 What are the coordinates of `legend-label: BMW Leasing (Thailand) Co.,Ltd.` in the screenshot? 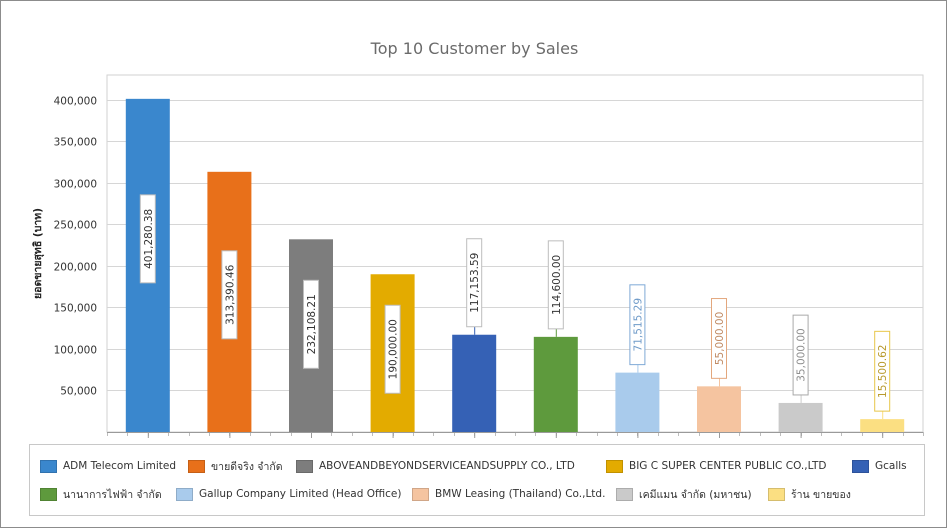 It's located at (520, 494).